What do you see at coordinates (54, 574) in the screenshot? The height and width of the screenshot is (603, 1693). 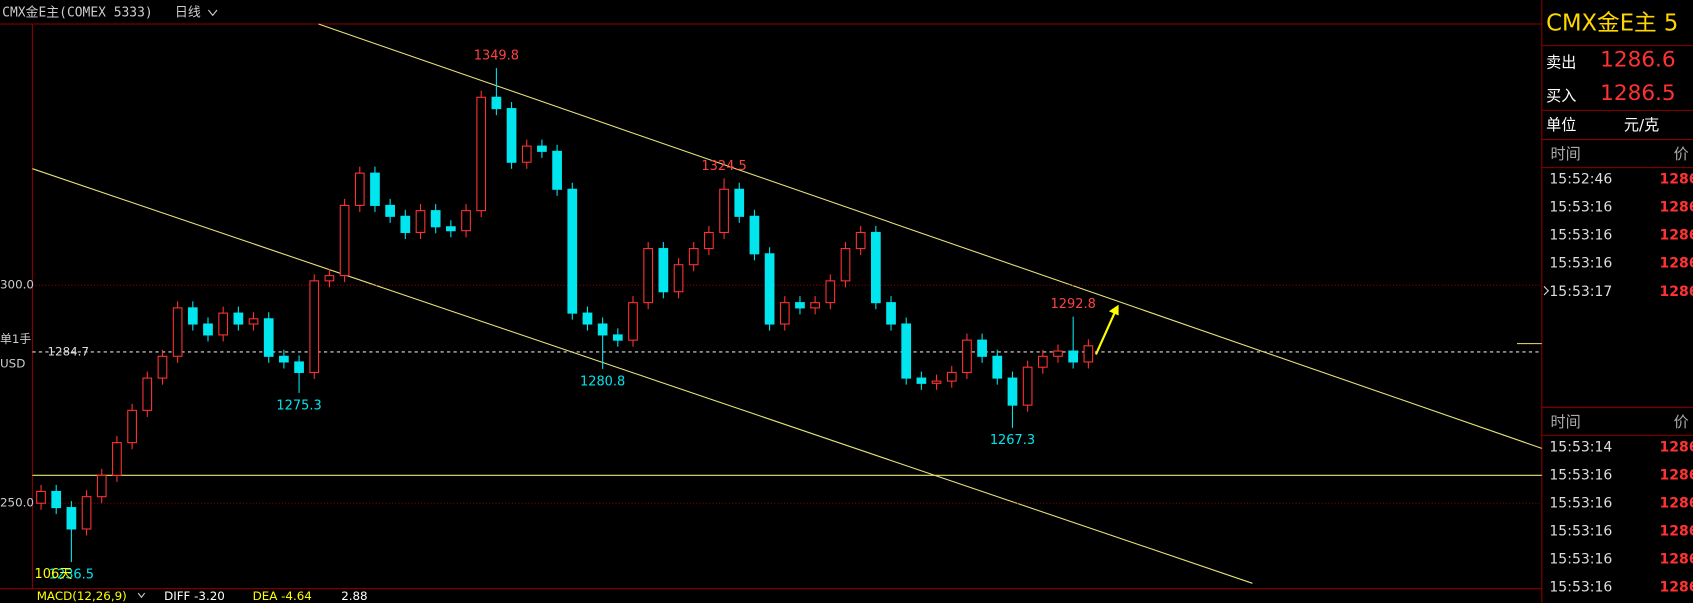 I see `days-label: 106天` at bounding box center [54, 574].